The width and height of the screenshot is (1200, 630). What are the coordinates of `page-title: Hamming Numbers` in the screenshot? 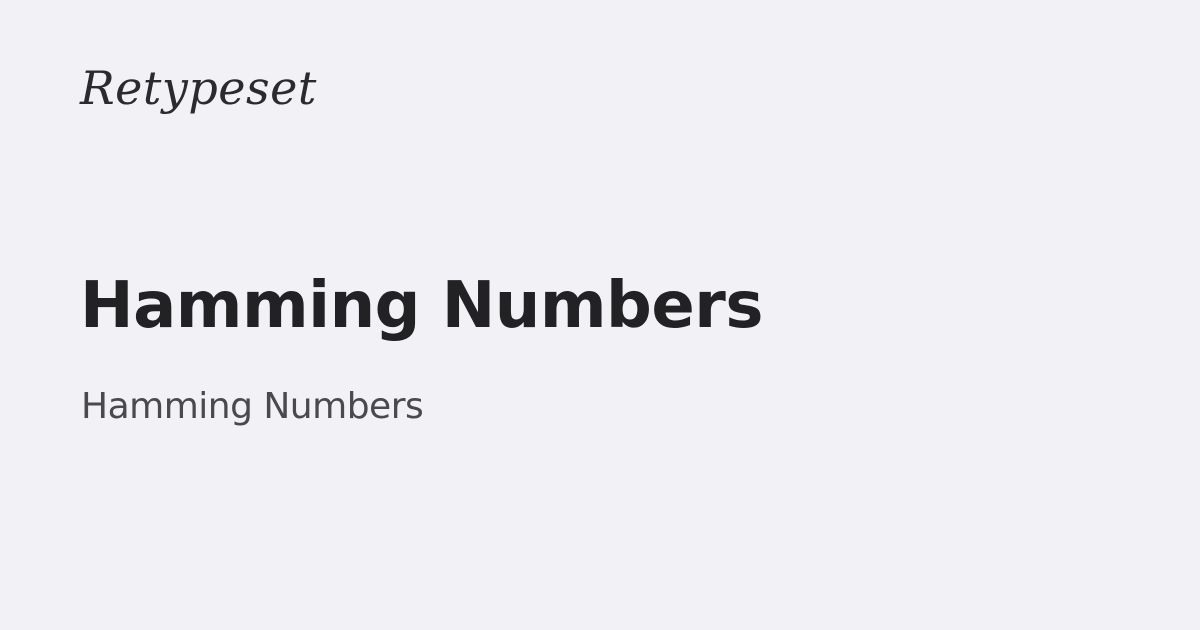 It's located at (421, 306).